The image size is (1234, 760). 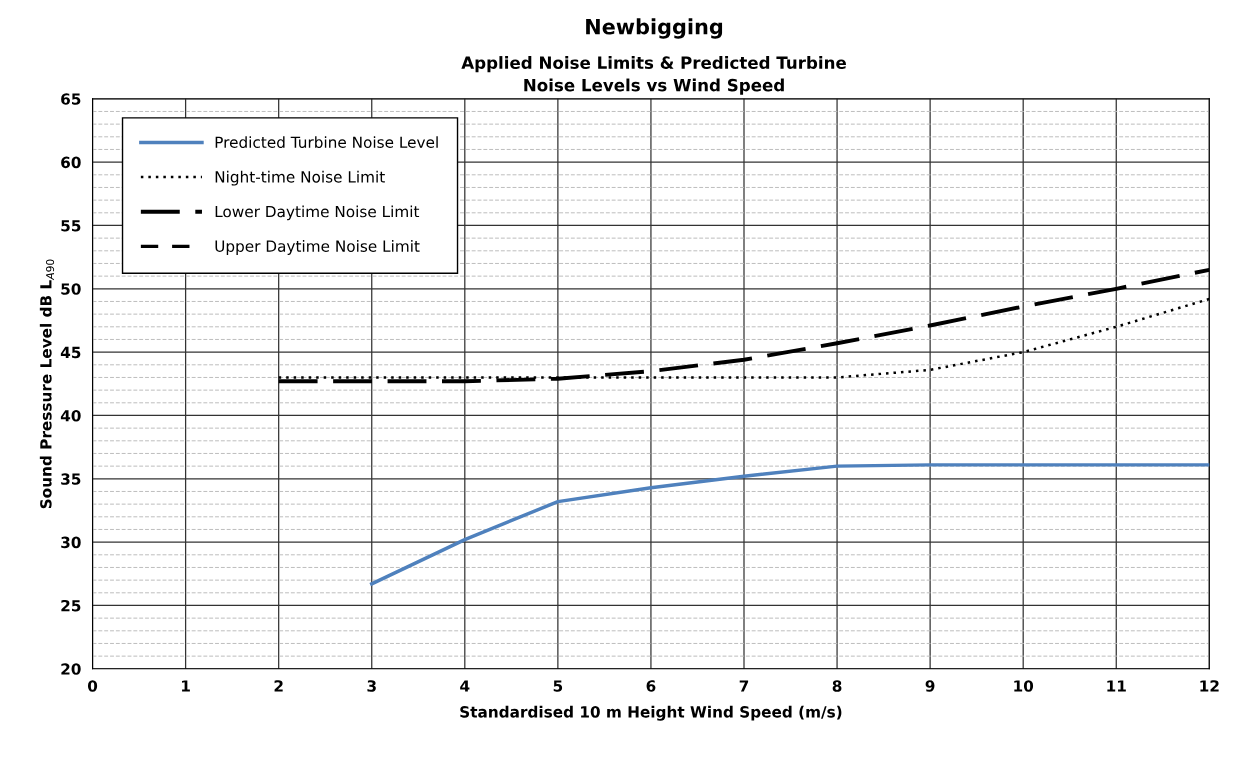 I want to click on x-tick-label: 1, so click(x=186, y=686).